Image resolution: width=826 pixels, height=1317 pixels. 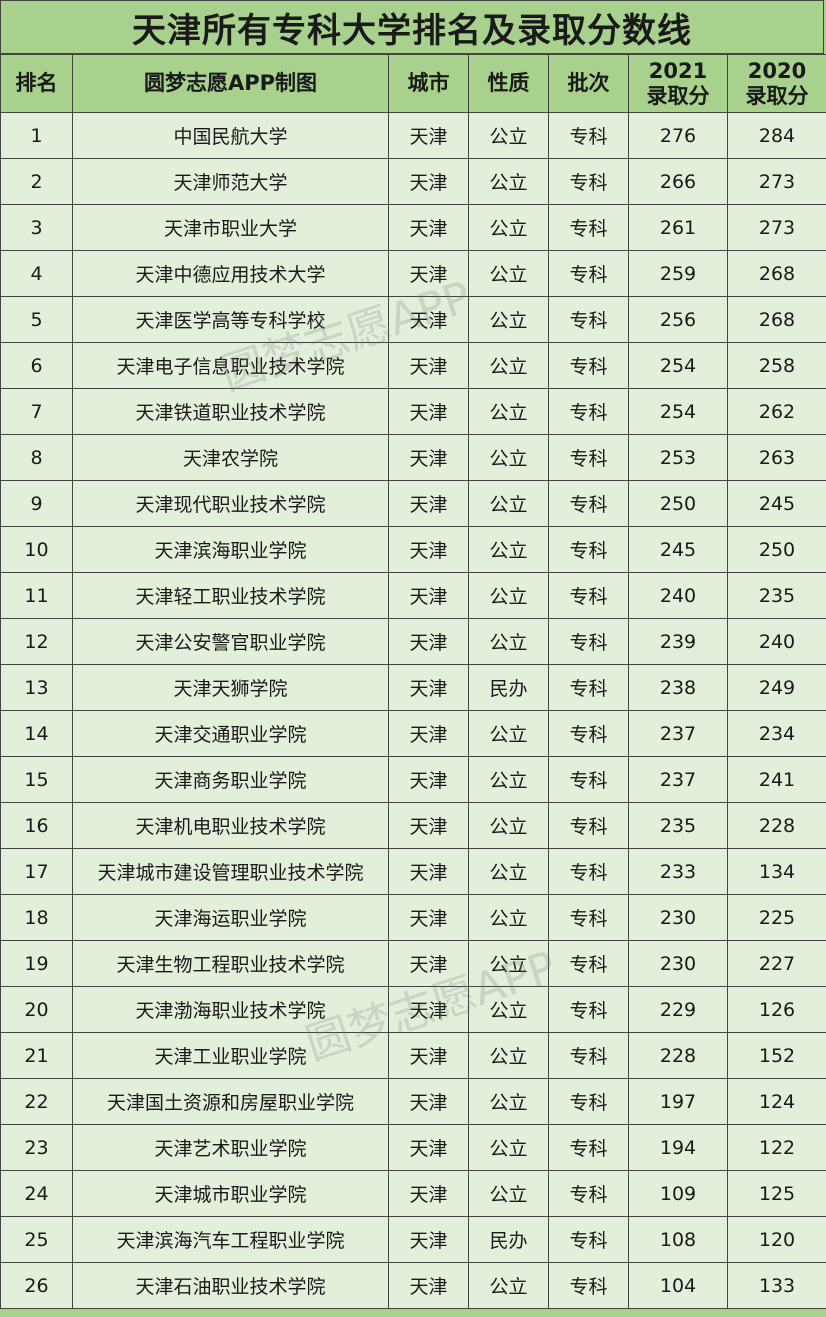 I want to click on cell-score-2021: 109, so click(x=678, y=1193).